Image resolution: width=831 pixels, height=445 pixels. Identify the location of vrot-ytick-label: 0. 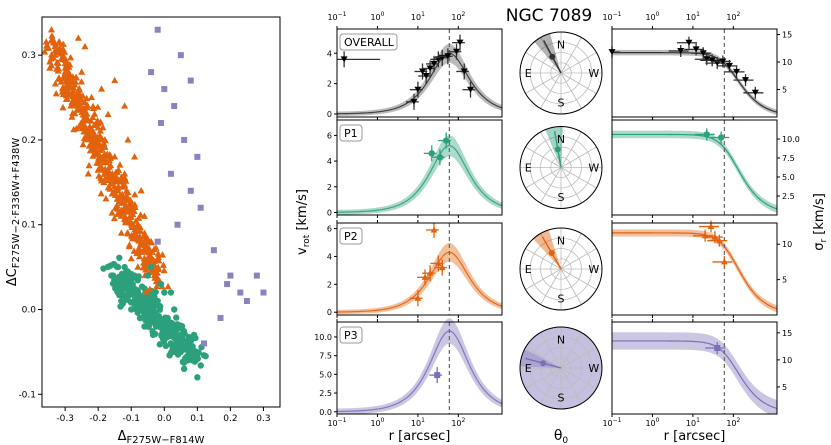
(329, 312).